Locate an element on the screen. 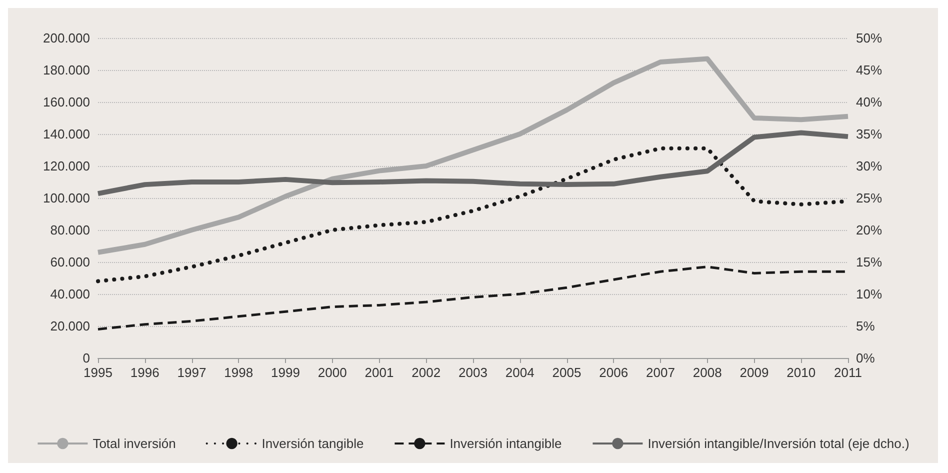 Image resolution: width=948 pixels, height=473 pixels. x-tick-label: 2009 is located at coordinates (754, 372).